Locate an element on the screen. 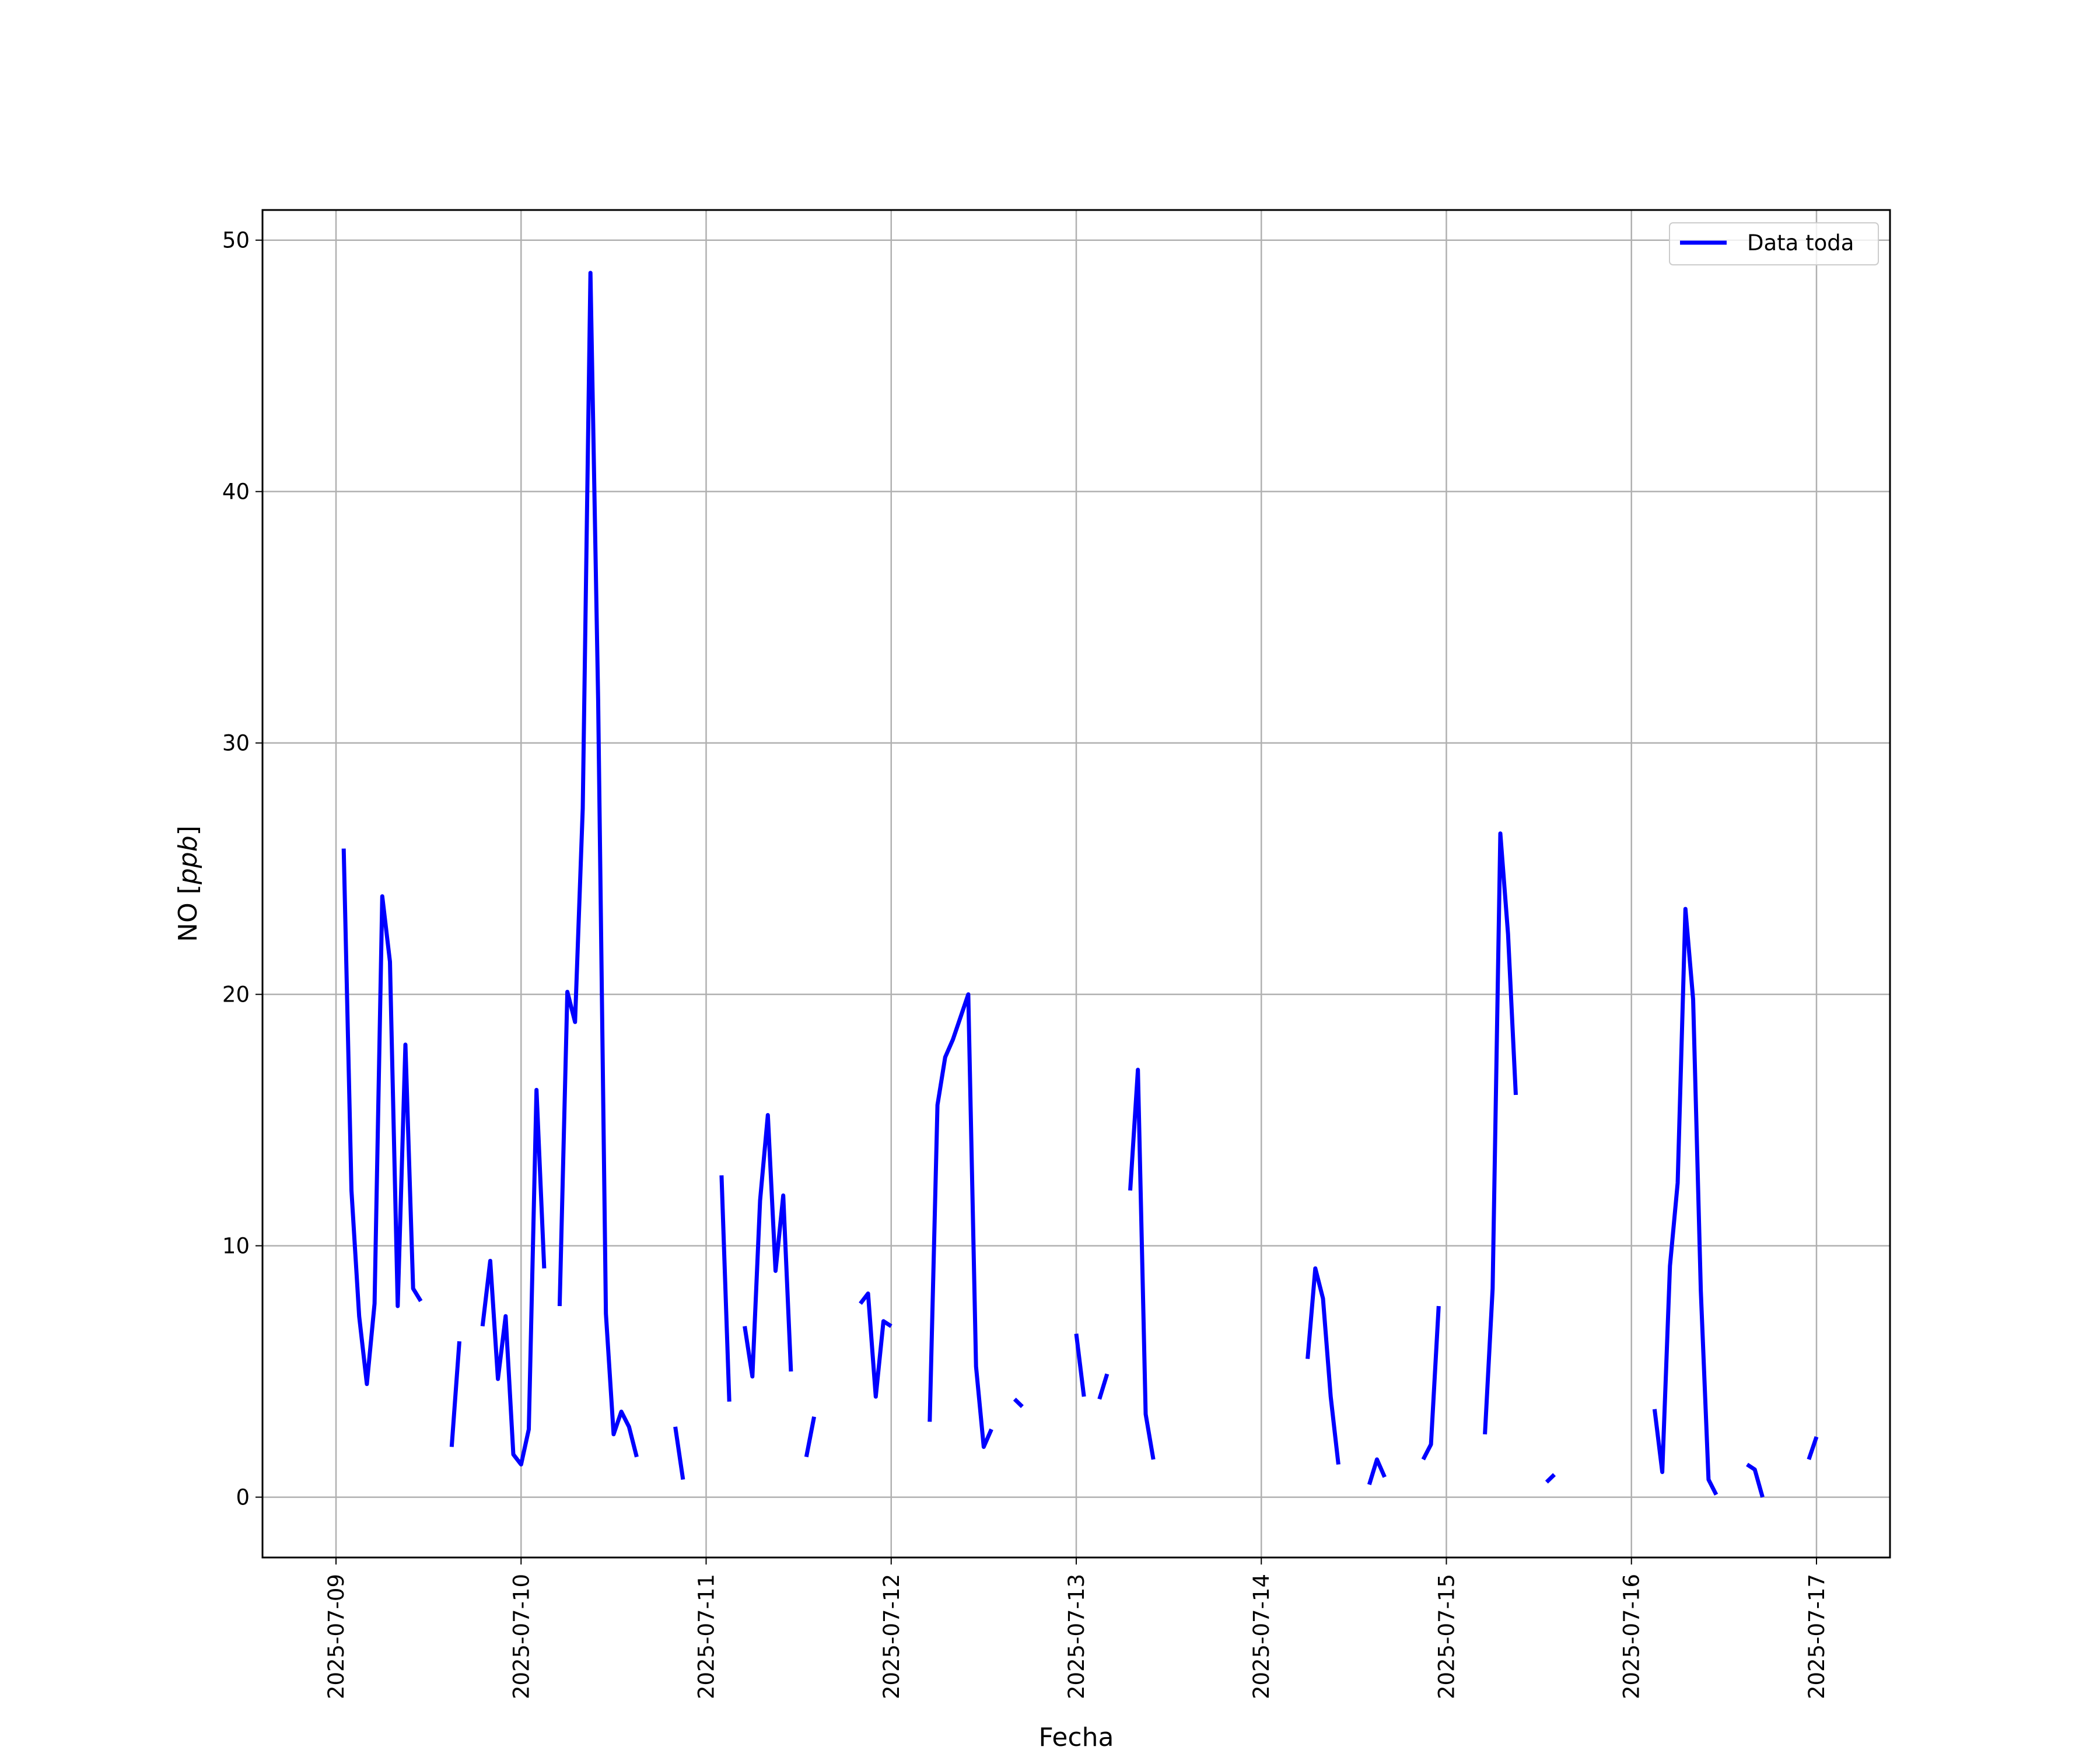 The width and height of the screenshot is (2100, 1750). y-axis-ticks: 0 10 20 30 40 50 is located at coordinates (242, 869).